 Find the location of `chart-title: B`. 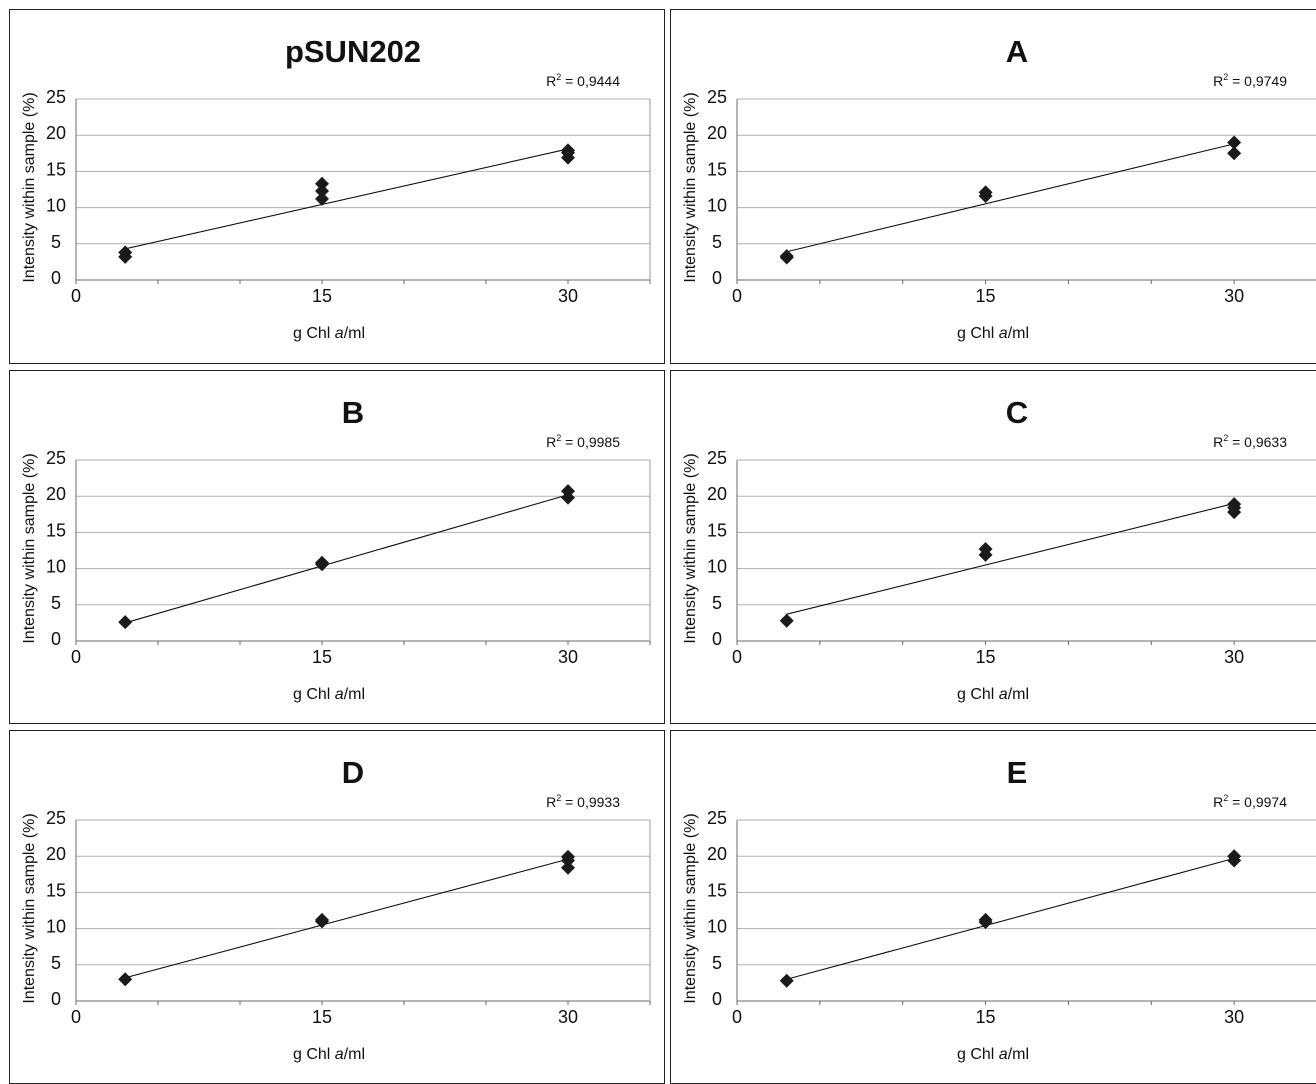

chart-title: B is located at coordinates (353, 412).